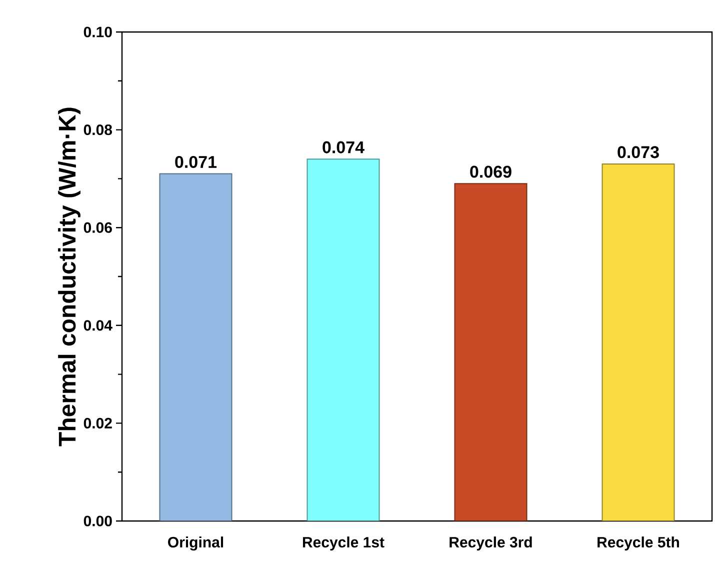  I want to click on y-tick-label: 0.08, so click(98, 130).